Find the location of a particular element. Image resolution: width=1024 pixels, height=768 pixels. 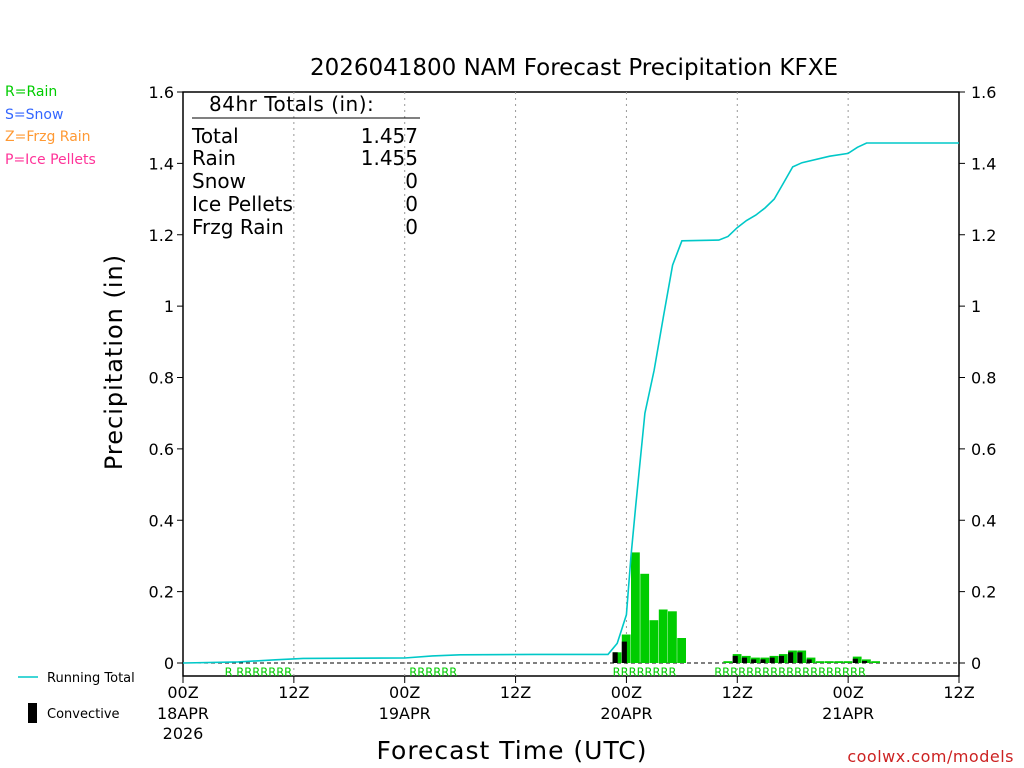

totals-label-ice-pellets: Ice Pellets is located at coordinates (242, 204).